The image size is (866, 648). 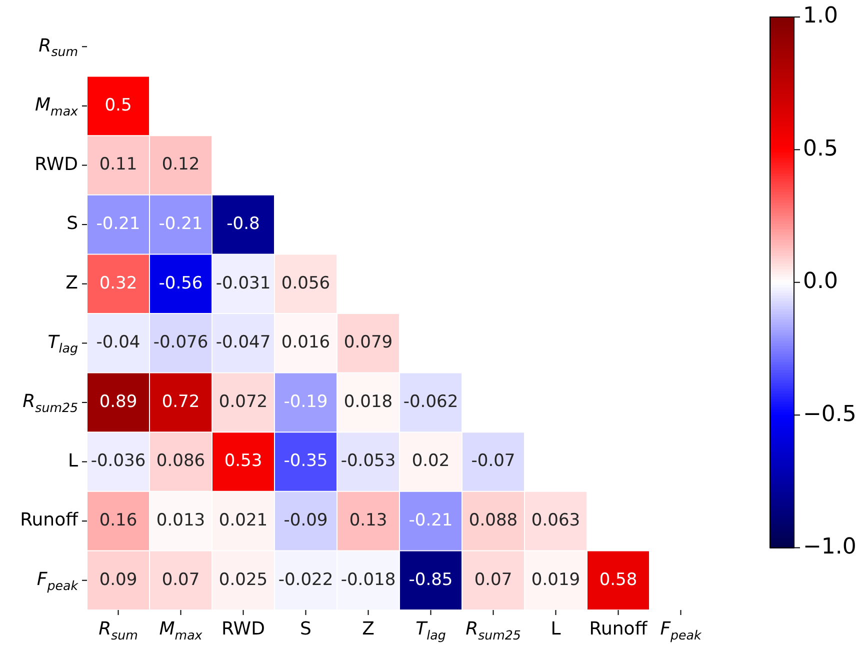 What do you see at coordinates (118, 342) in the screenshot?
I see `data-label: -0.04` at bounding box center [118, 342].